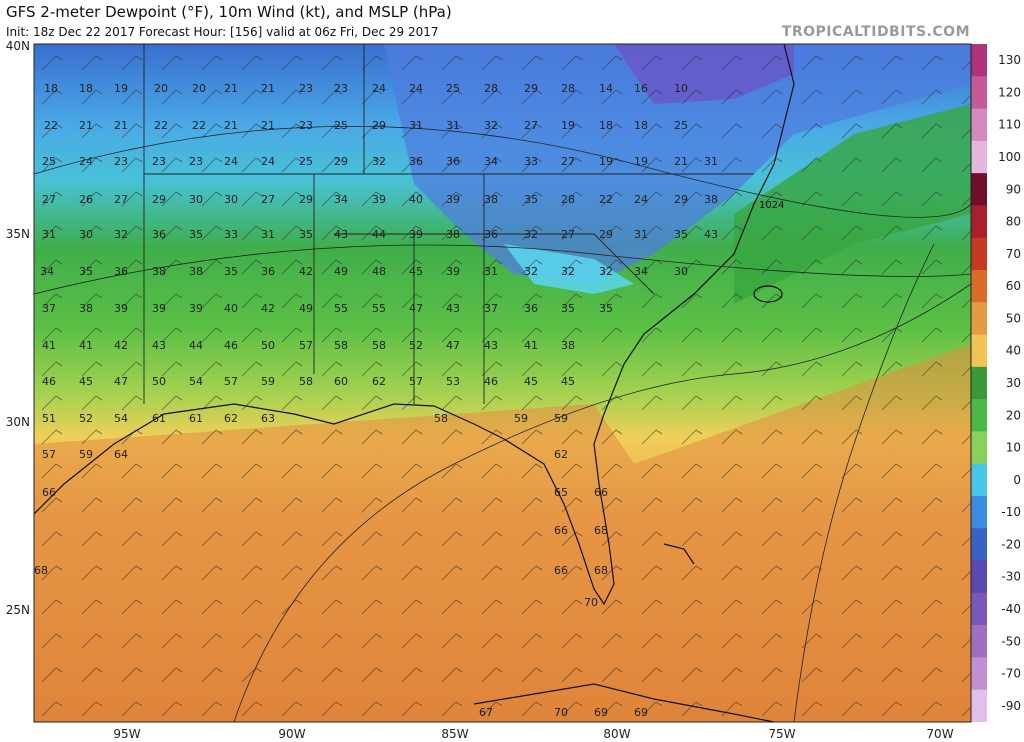 The height and width of the screenshot is (742, 1024). What do you see at coordinates (681, 271) in the screenshot?
I see `station-dewpoint-value: 30` at bounding box center [681, 271].